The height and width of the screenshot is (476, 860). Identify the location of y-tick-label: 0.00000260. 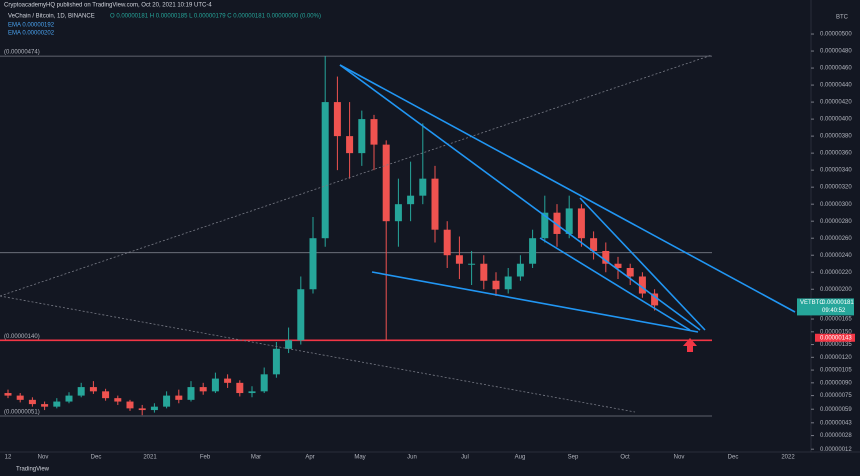
(836, 239).